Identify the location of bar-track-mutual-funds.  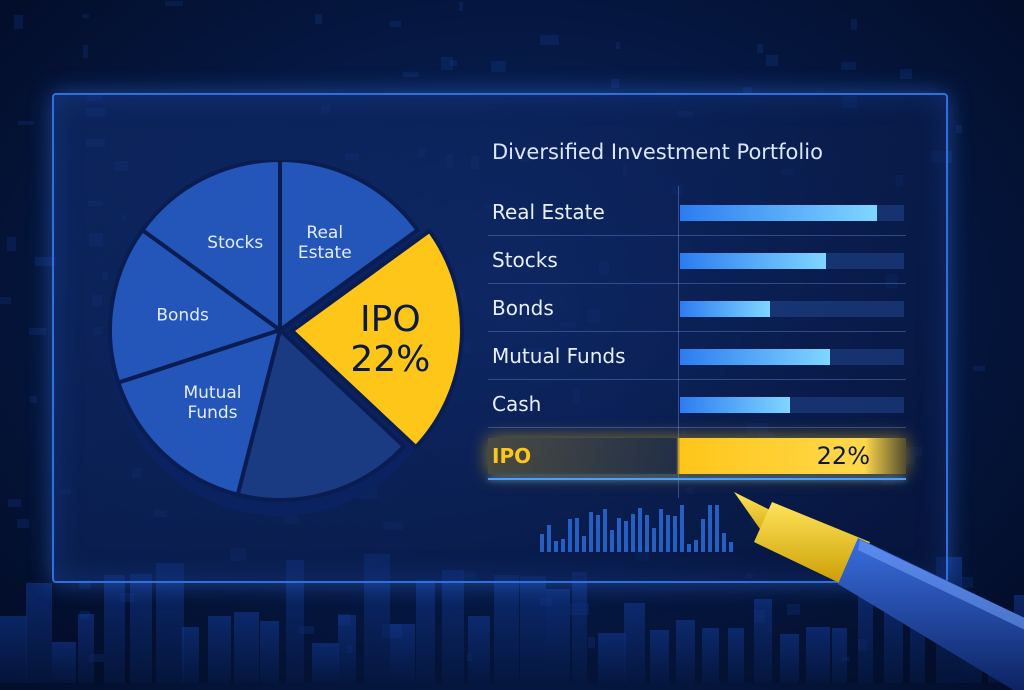
(792, 357).